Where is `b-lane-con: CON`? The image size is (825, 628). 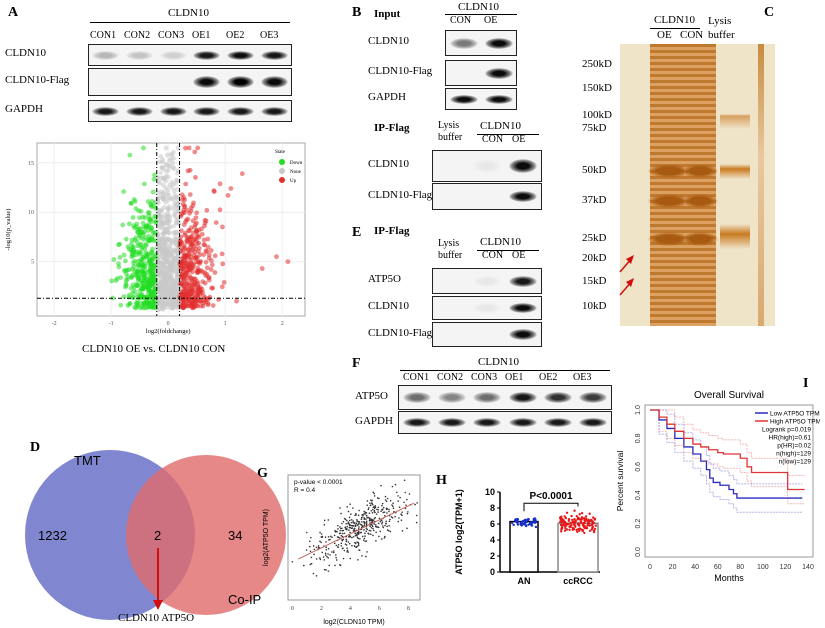
b-lane-con: CON is located at coordinates (461, 20).